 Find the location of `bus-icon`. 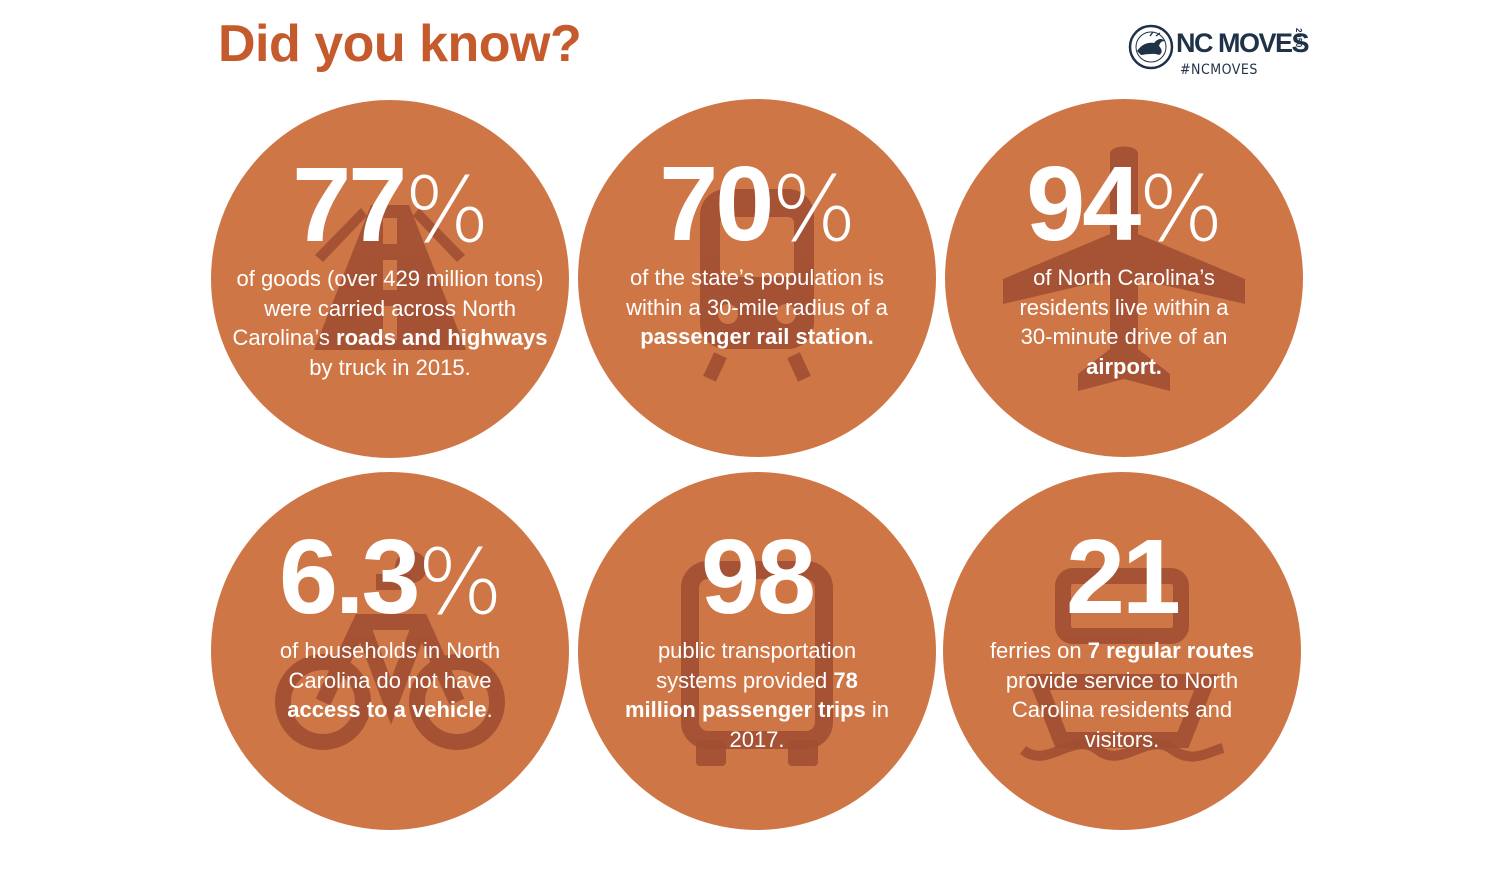

bus-icon is located at coordinates (757, 663).